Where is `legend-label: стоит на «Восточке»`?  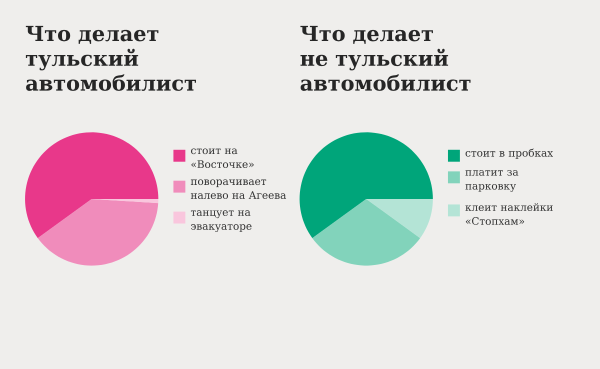 legend-label: стоит на «Восточке» is located at coordinates (222, 158).